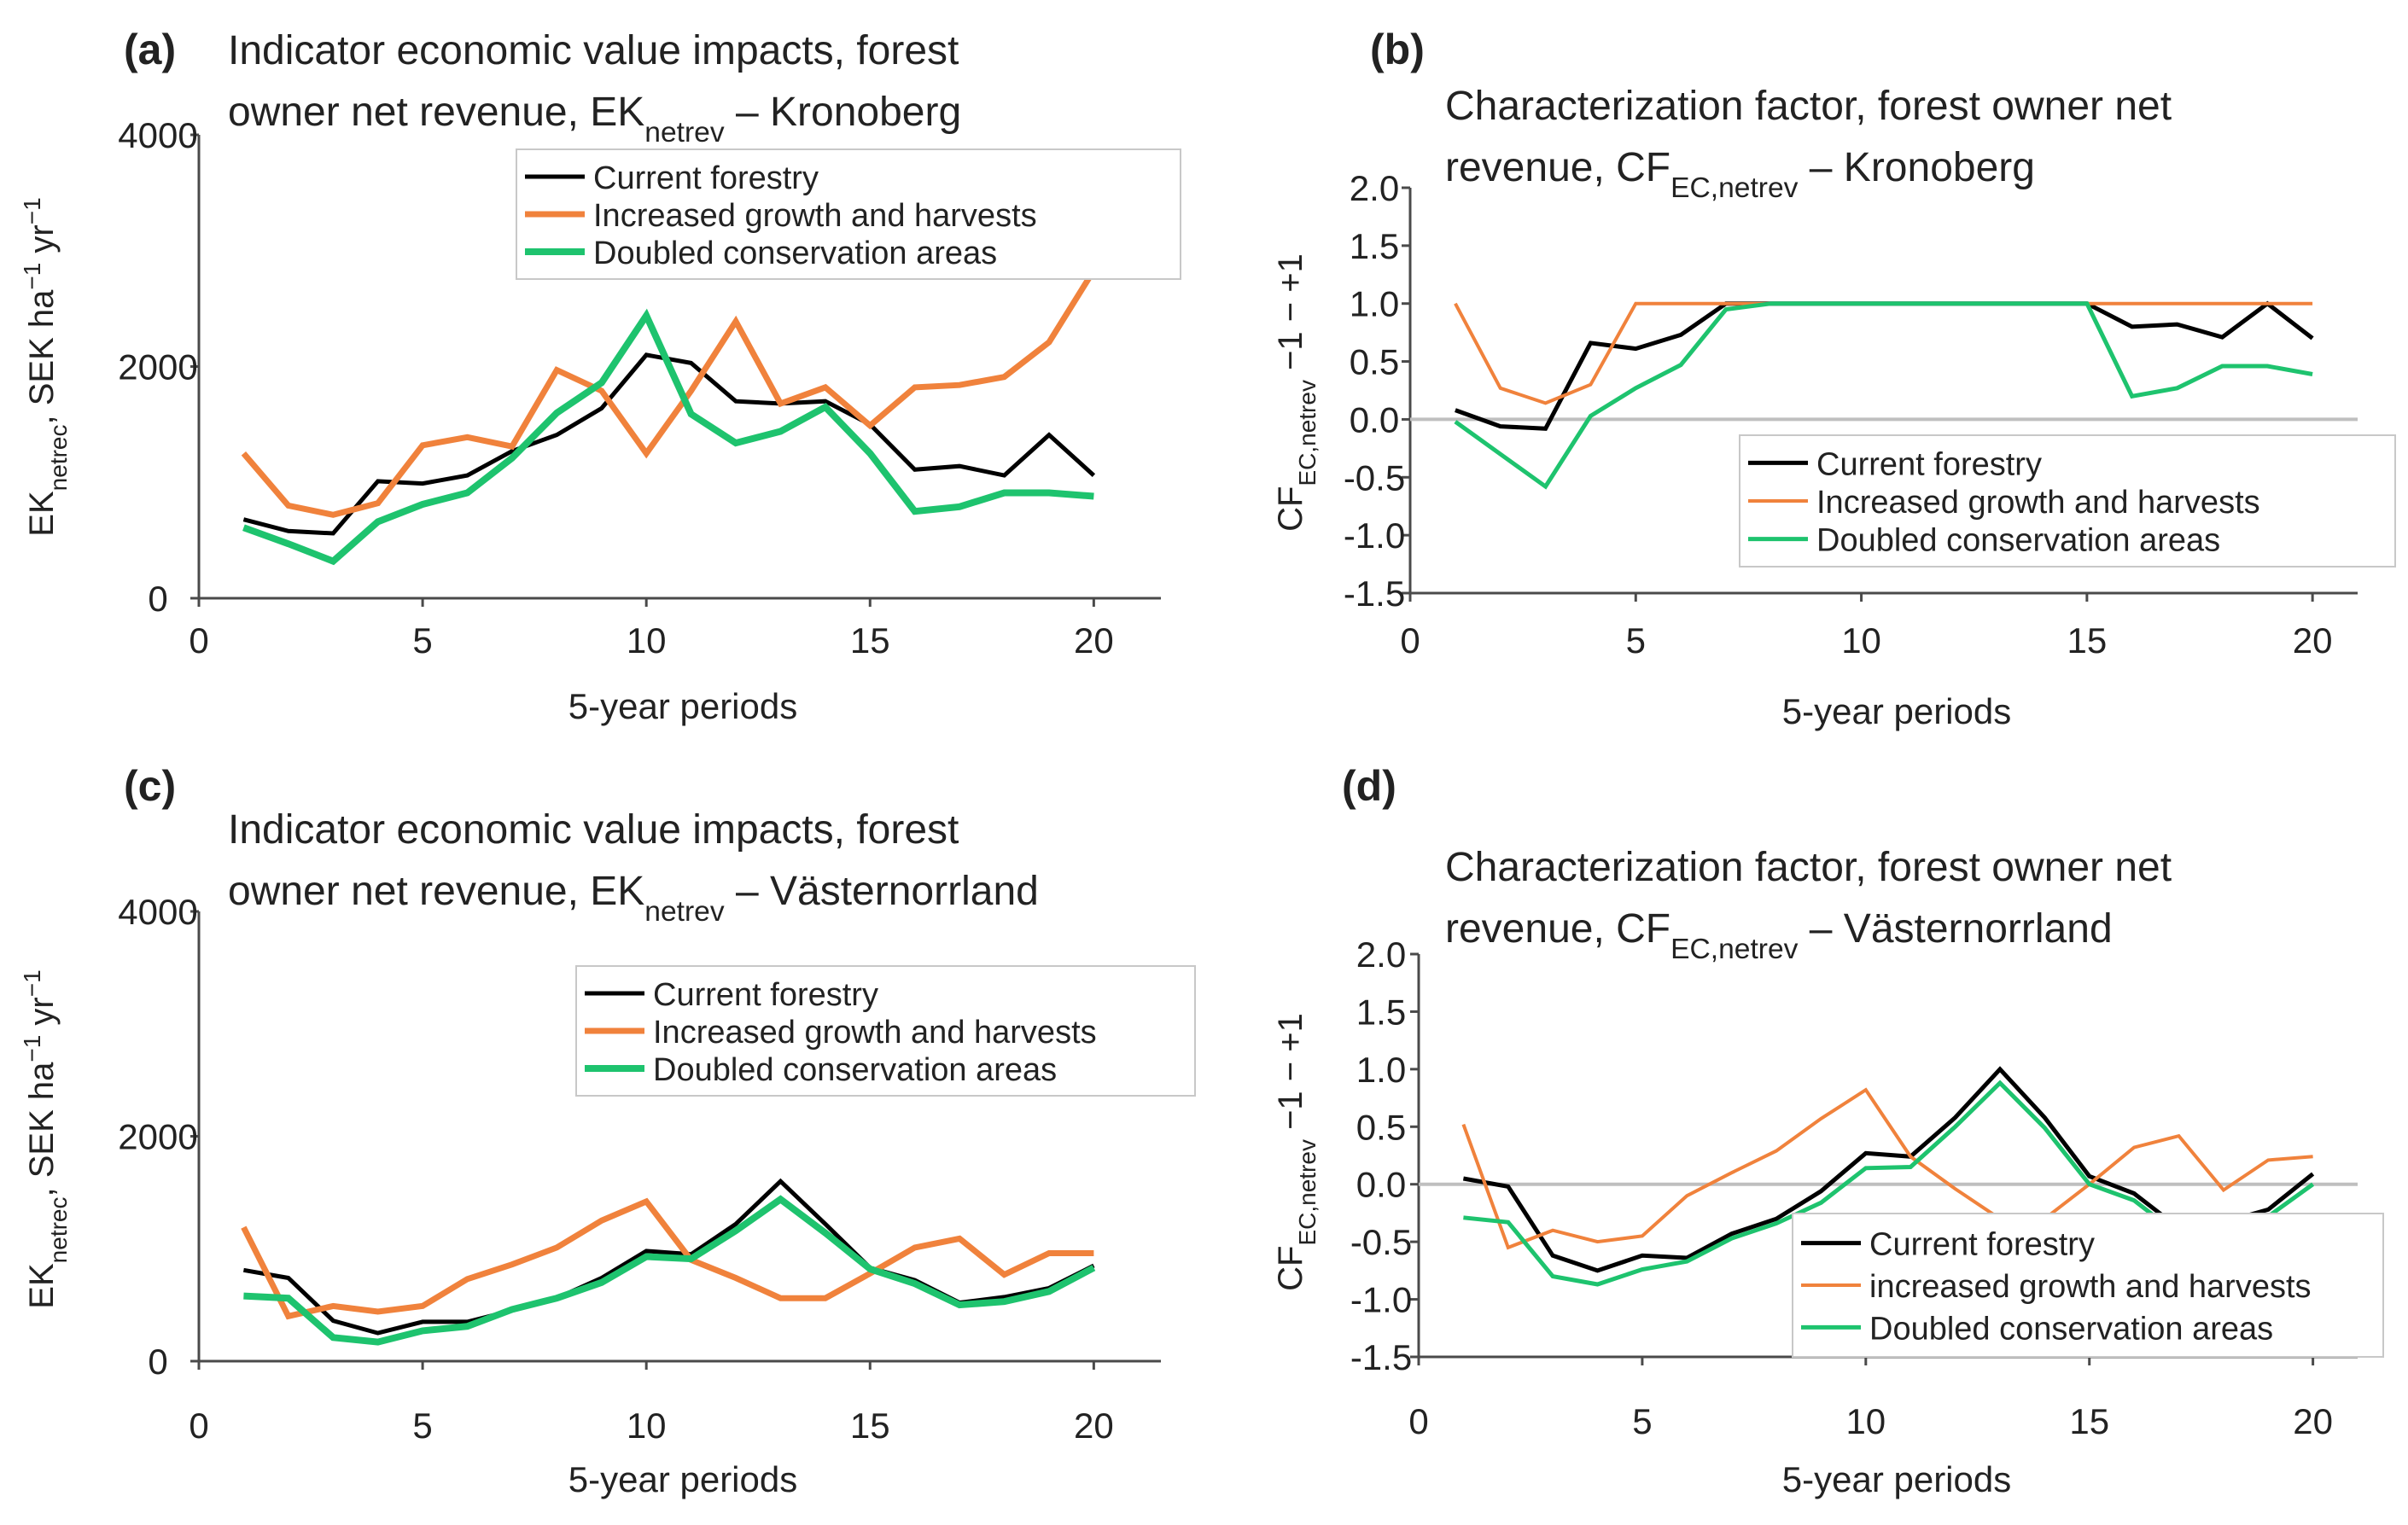 This screenshot has height=1525, width=2408. Describe the element at coordinates (58, 1231) in the screenshot. I see `y-axis-label-run: netrec` at that location.